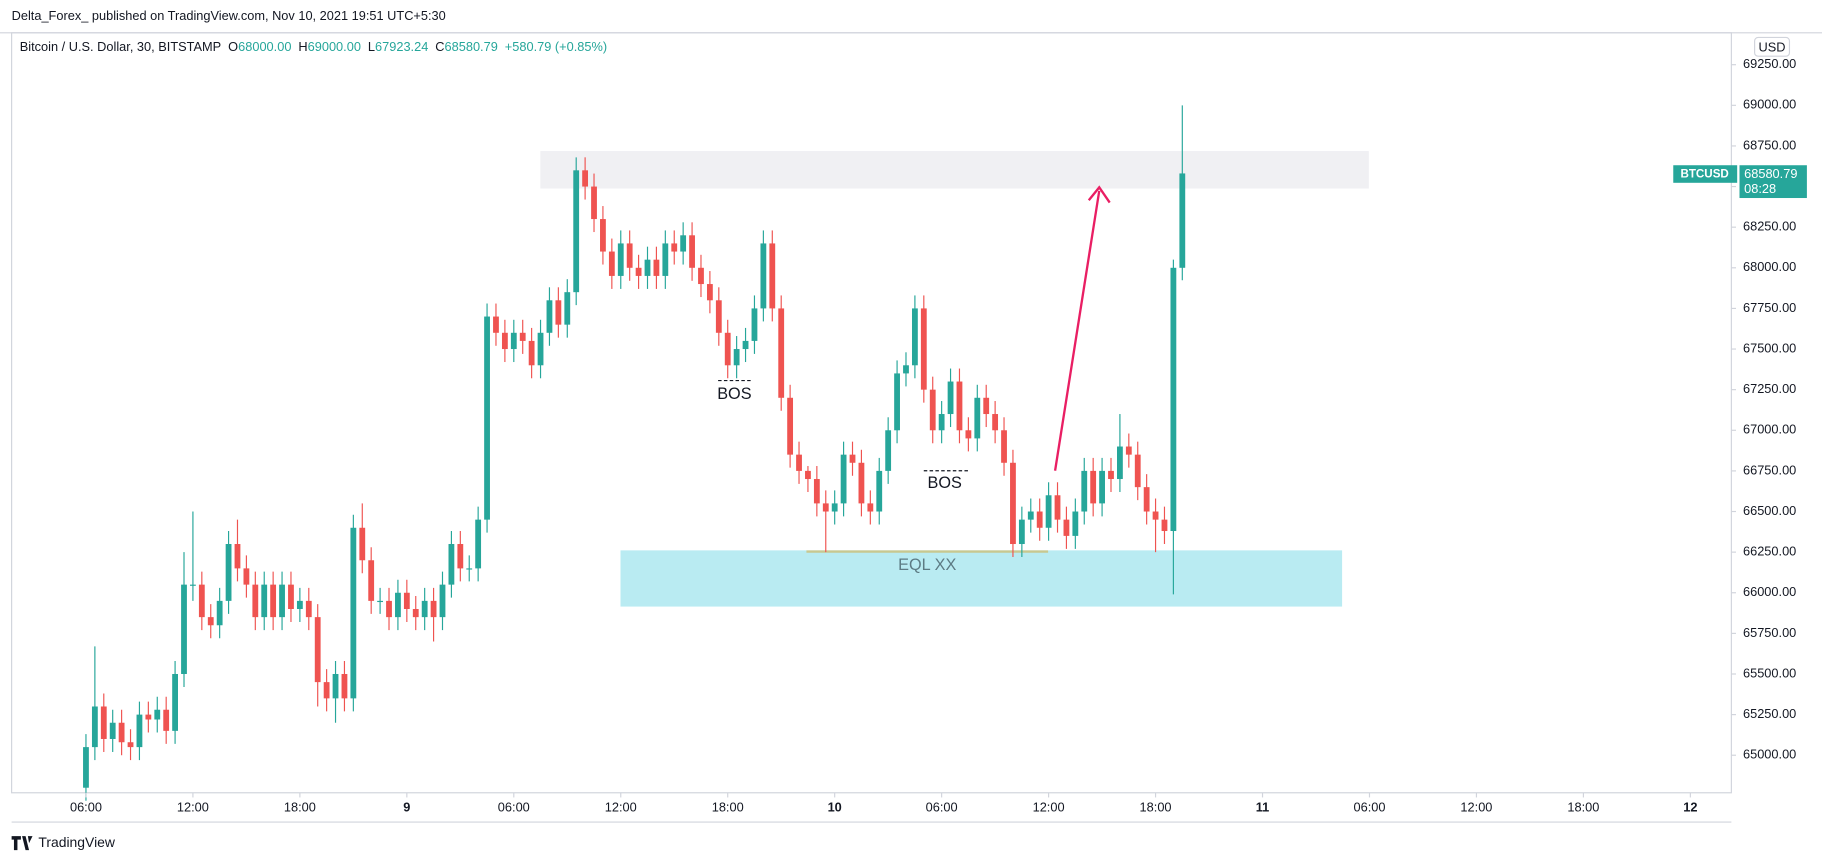 The height and width of the screenshot is (856, 1822). I want to click on y-tick-label: 69000.00, so click(1769, 104).